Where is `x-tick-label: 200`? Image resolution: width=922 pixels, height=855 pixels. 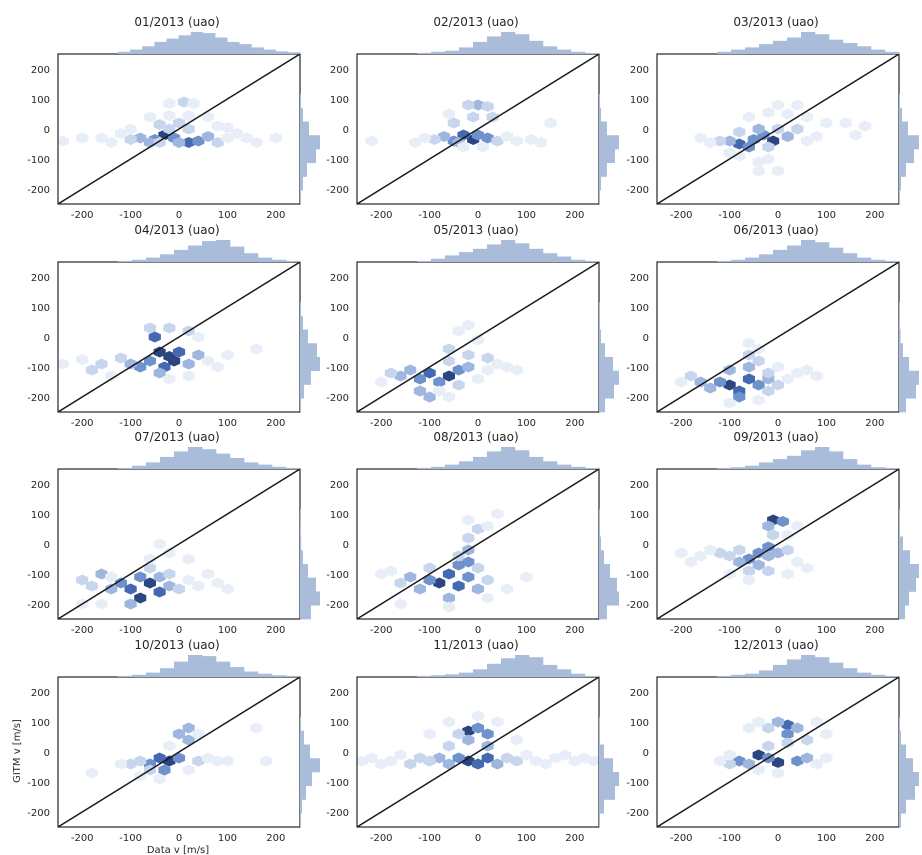 x-tick-label: 200 is located at coordinates (874, 838).